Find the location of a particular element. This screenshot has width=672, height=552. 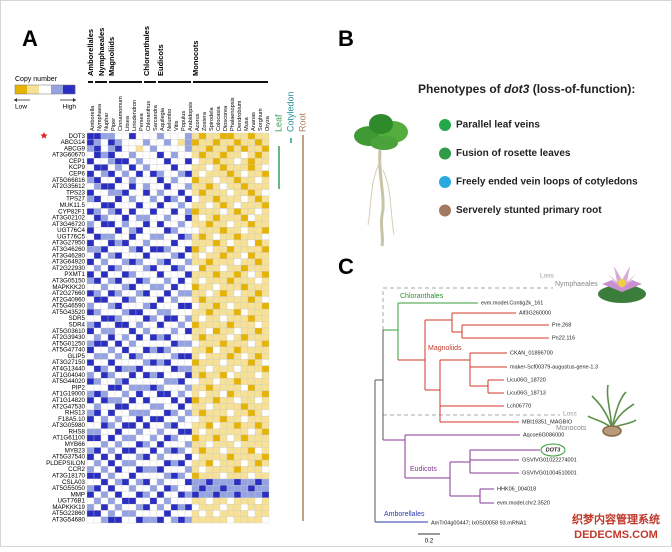

gene-label: AT3G05150 is located at coordinates (68, 280).